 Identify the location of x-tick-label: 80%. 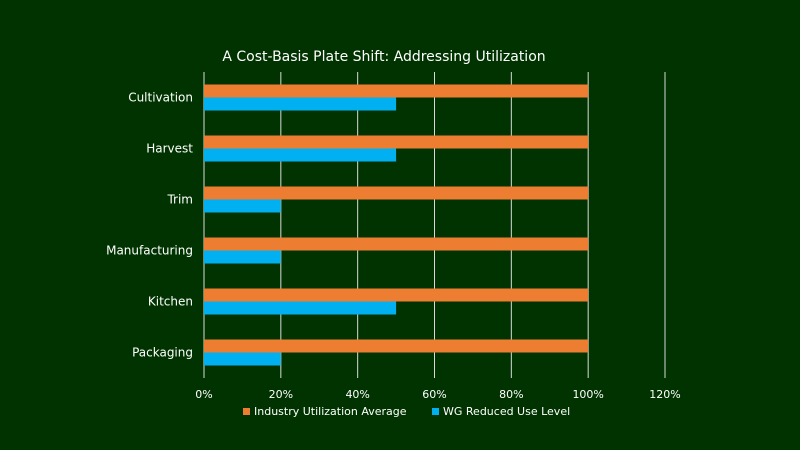
(511, 394).